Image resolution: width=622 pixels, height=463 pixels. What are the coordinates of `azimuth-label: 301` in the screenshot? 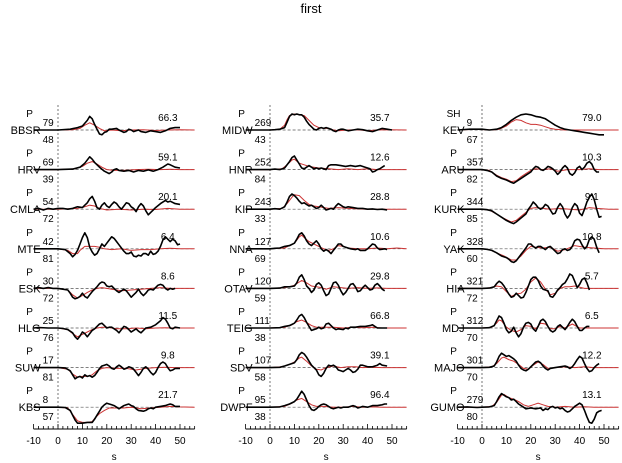 It's located at (475, 361).